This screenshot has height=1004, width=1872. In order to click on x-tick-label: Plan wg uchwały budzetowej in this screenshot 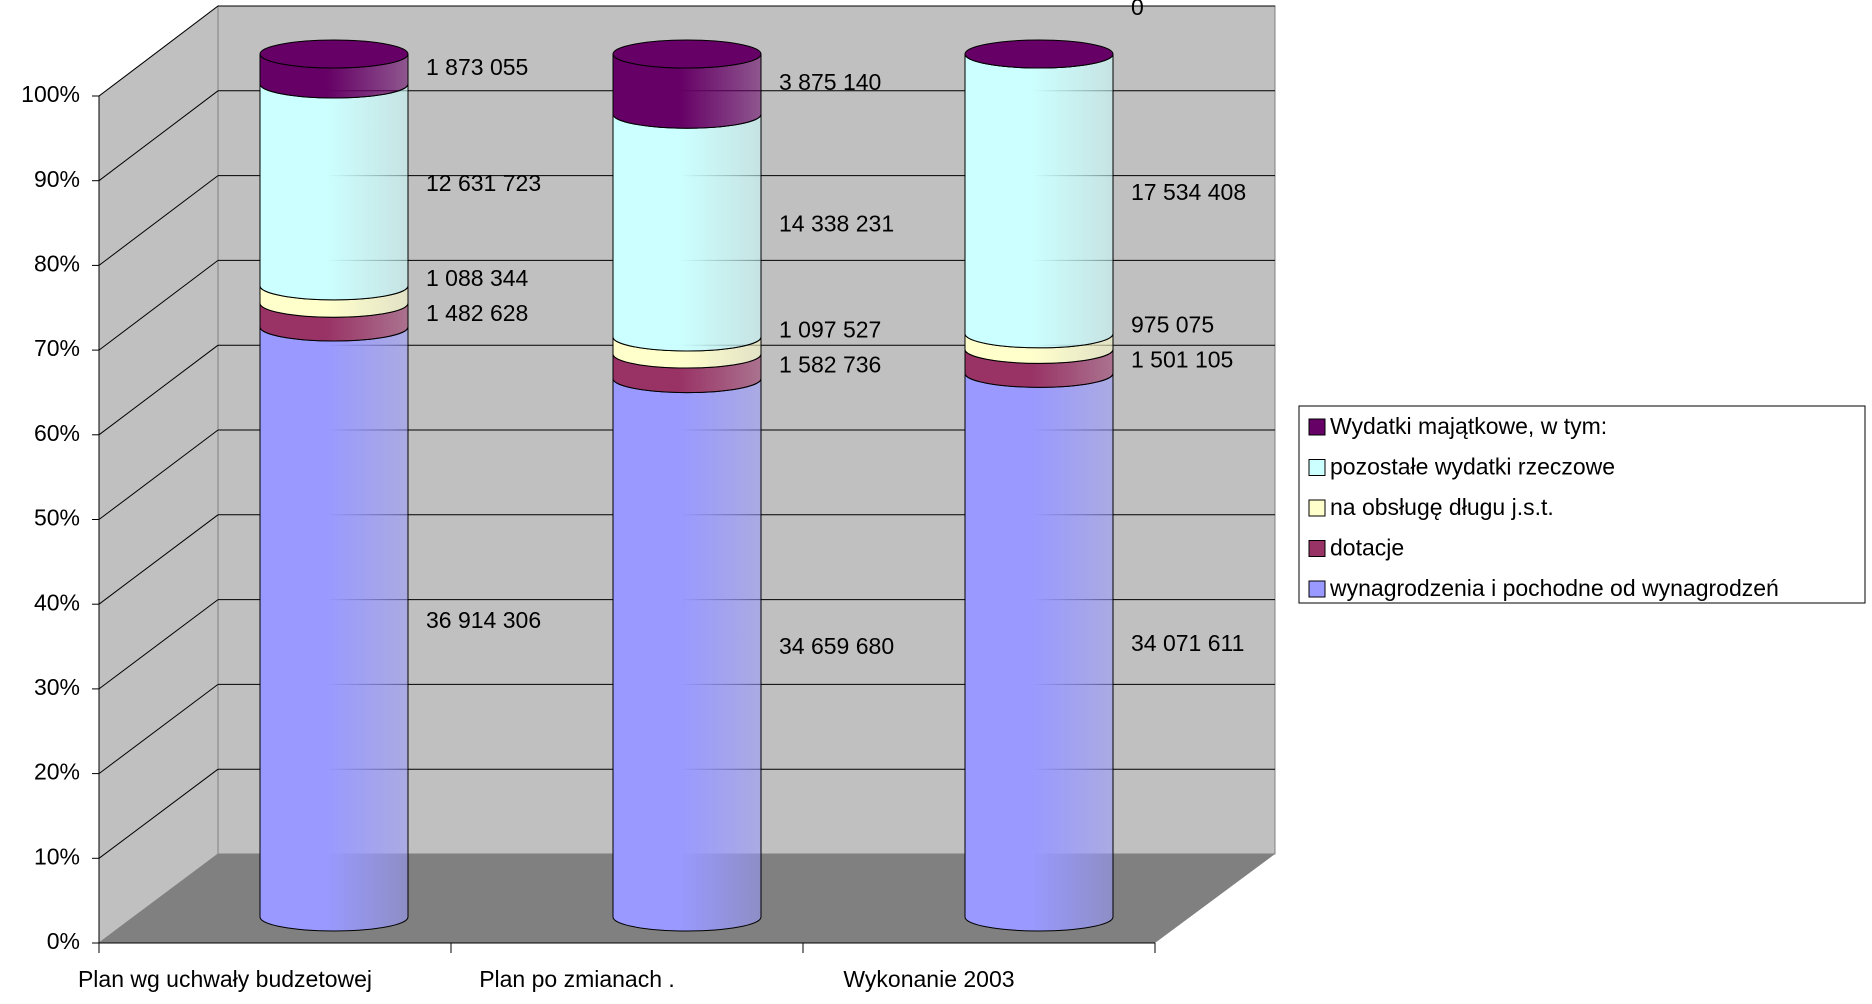, I will do `click(225, 979)`.